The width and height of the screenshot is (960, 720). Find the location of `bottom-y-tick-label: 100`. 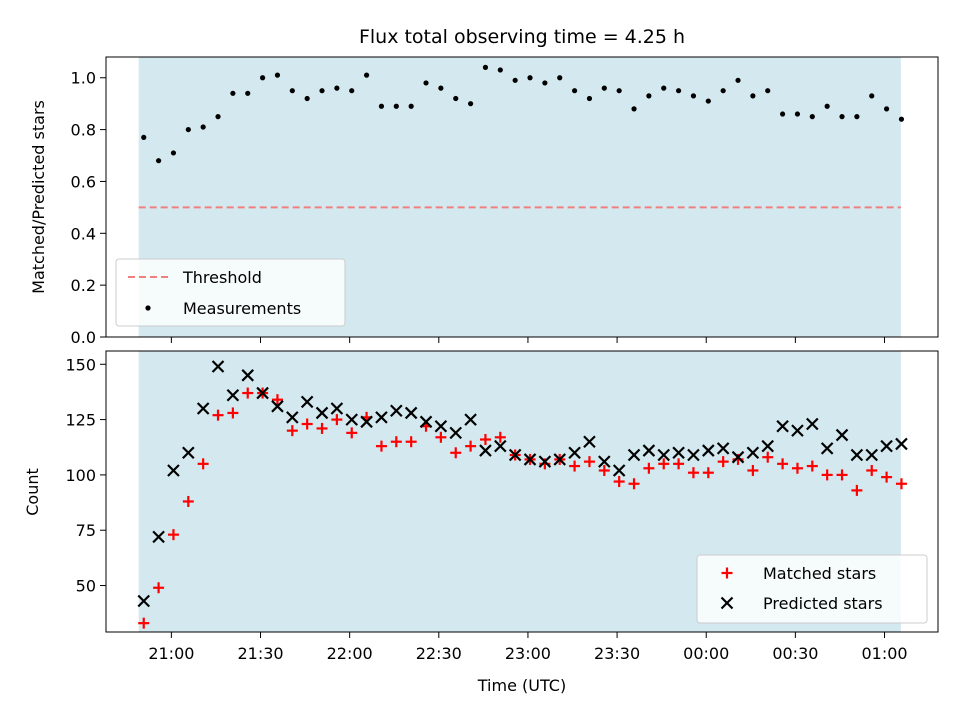

bottom-y-tick-label: 100 is located at coordinates (80, 475).